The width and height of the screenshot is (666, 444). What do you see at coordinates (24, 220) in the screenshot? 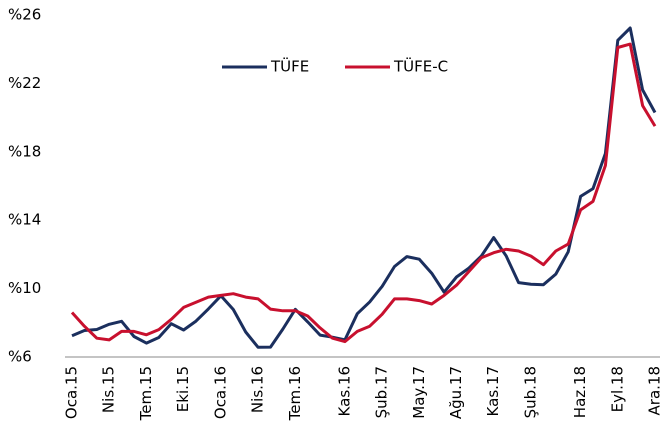
I see `y-tick-label: %14` at bounding box center [24, 220].